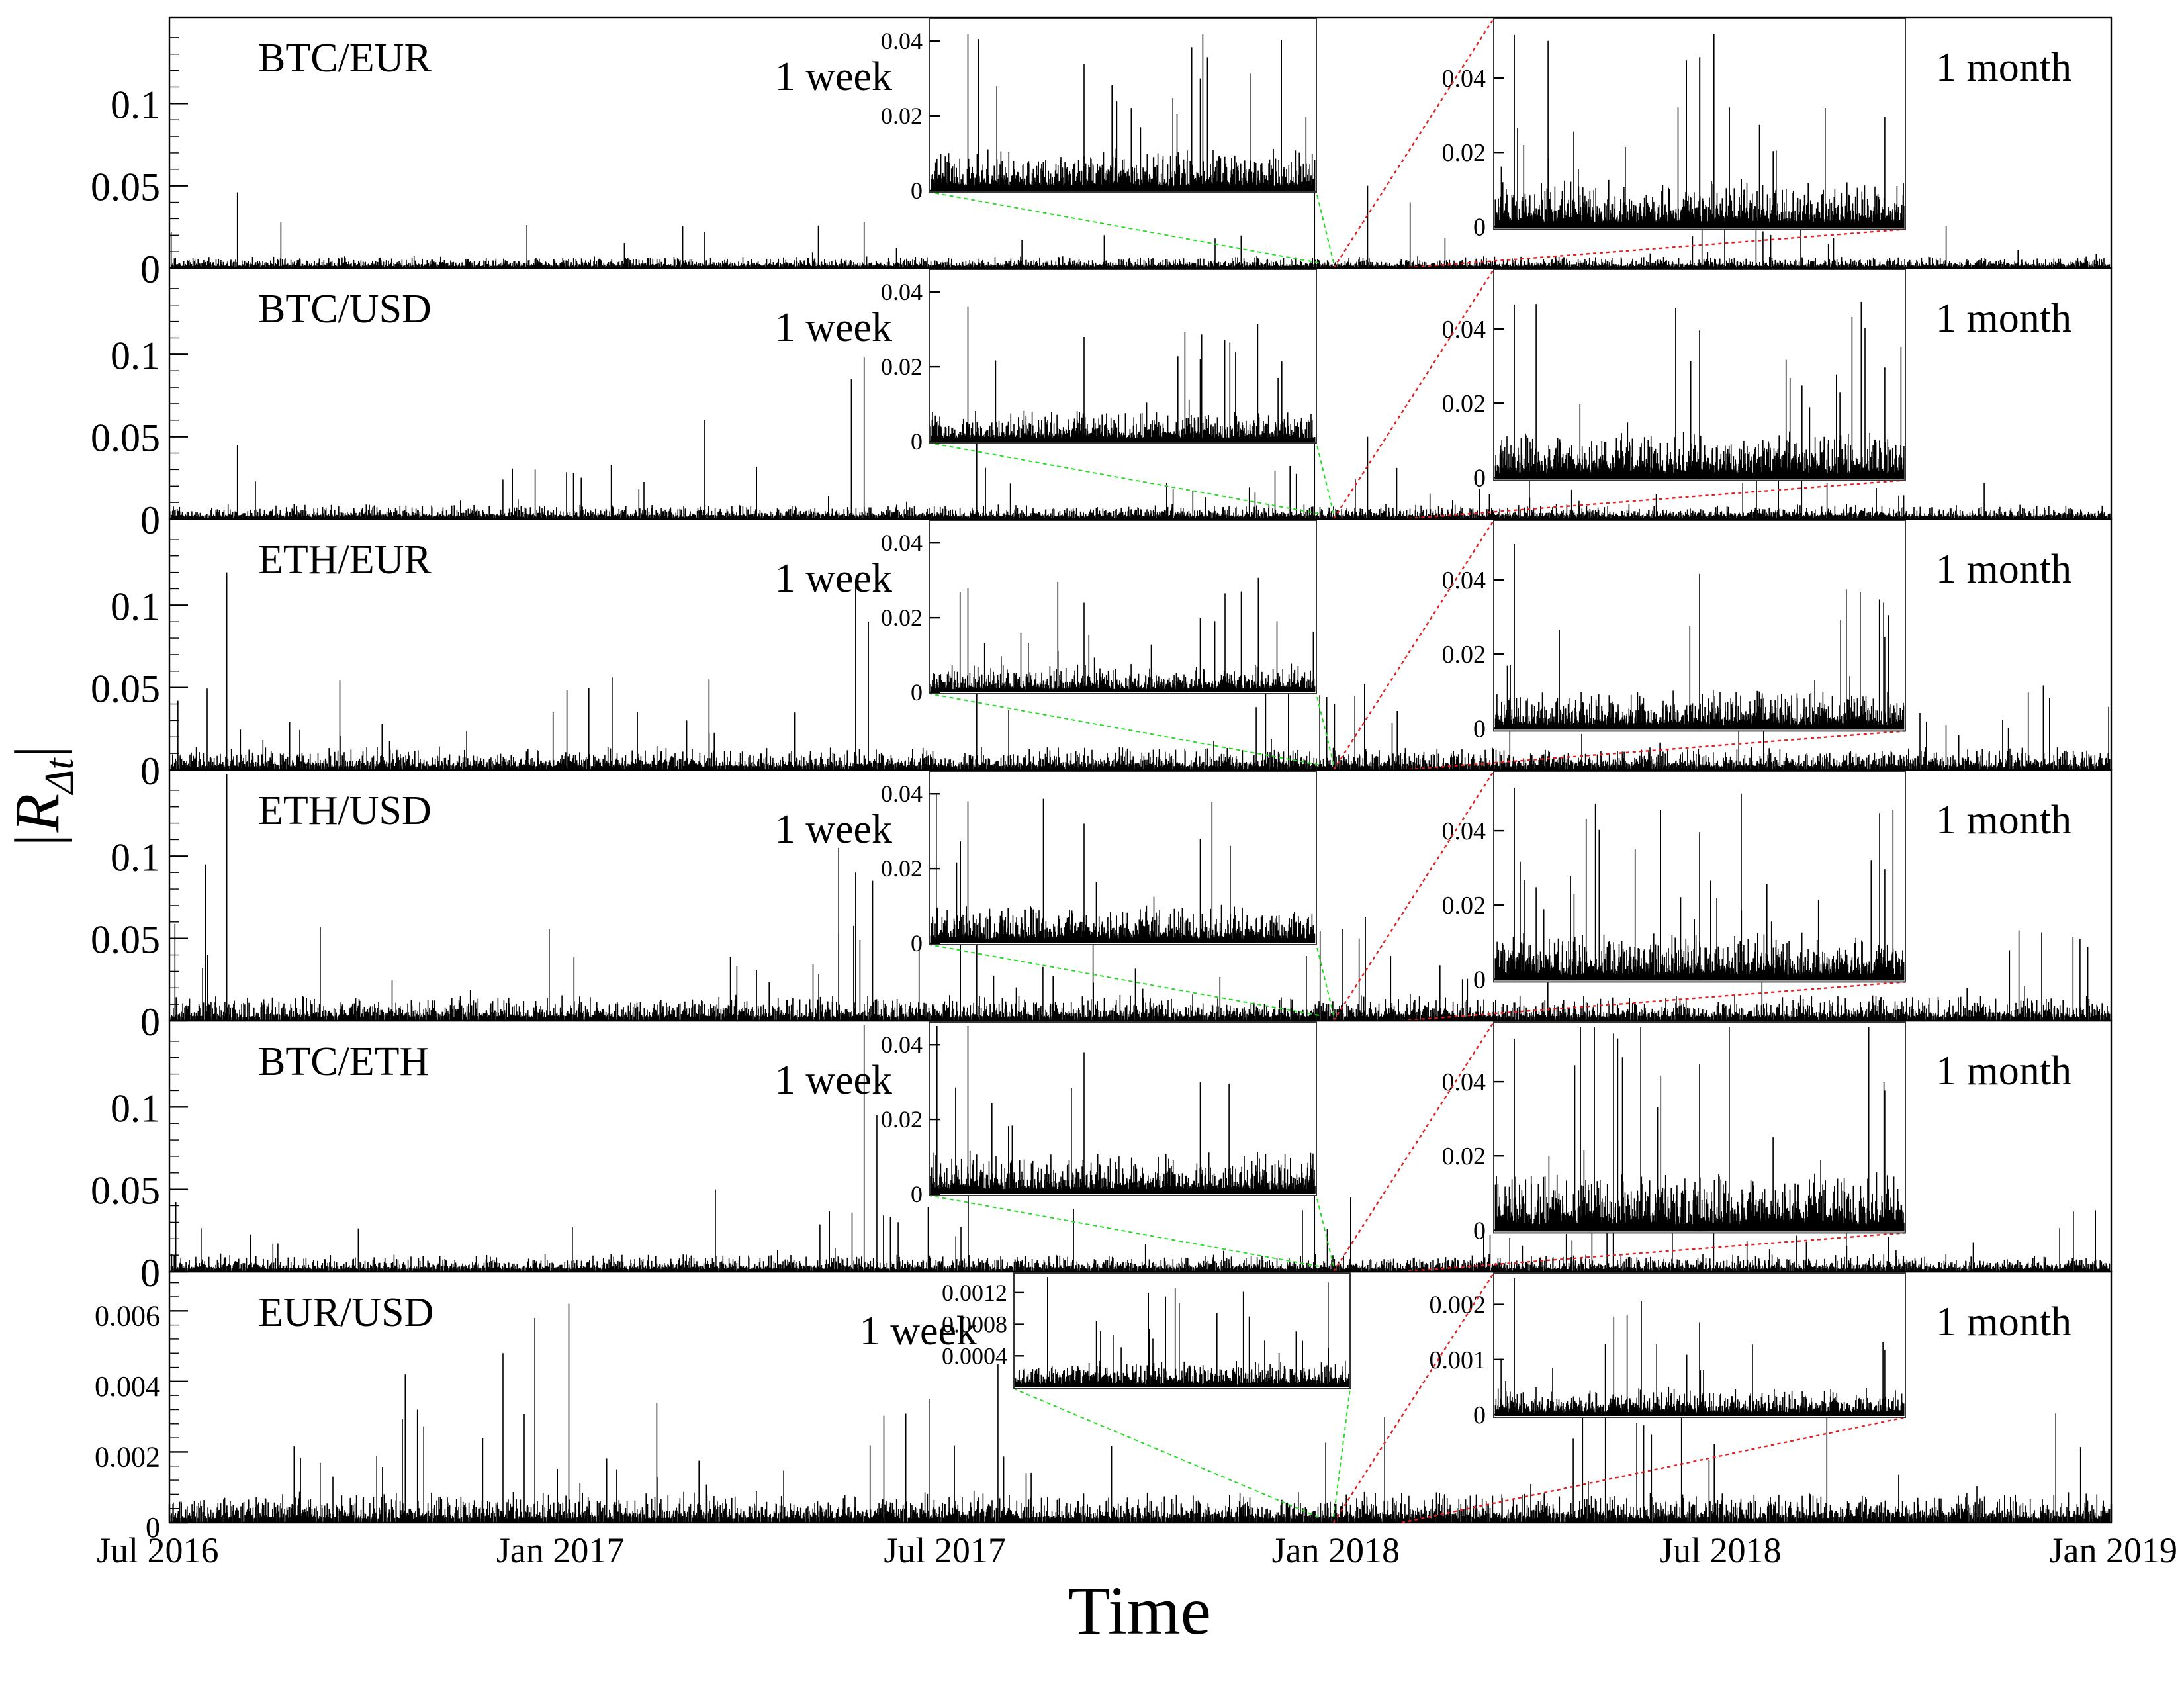 The width and height of the screenshot is (2184, 1688). I want to click on week-inset-y-tick-label: 0.0004, so click(974, 1355).